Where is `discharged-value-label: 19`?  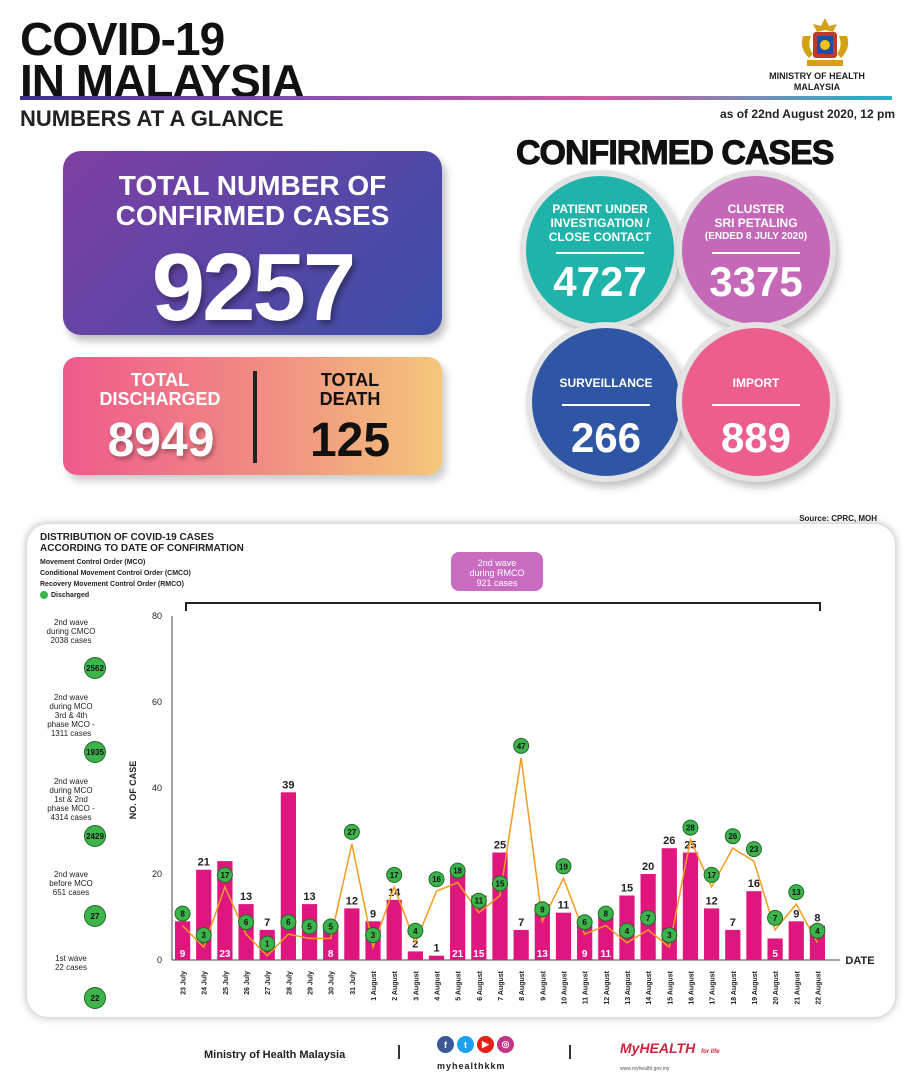 discharged-value-label: 19 is located at coordinates (563, 866).